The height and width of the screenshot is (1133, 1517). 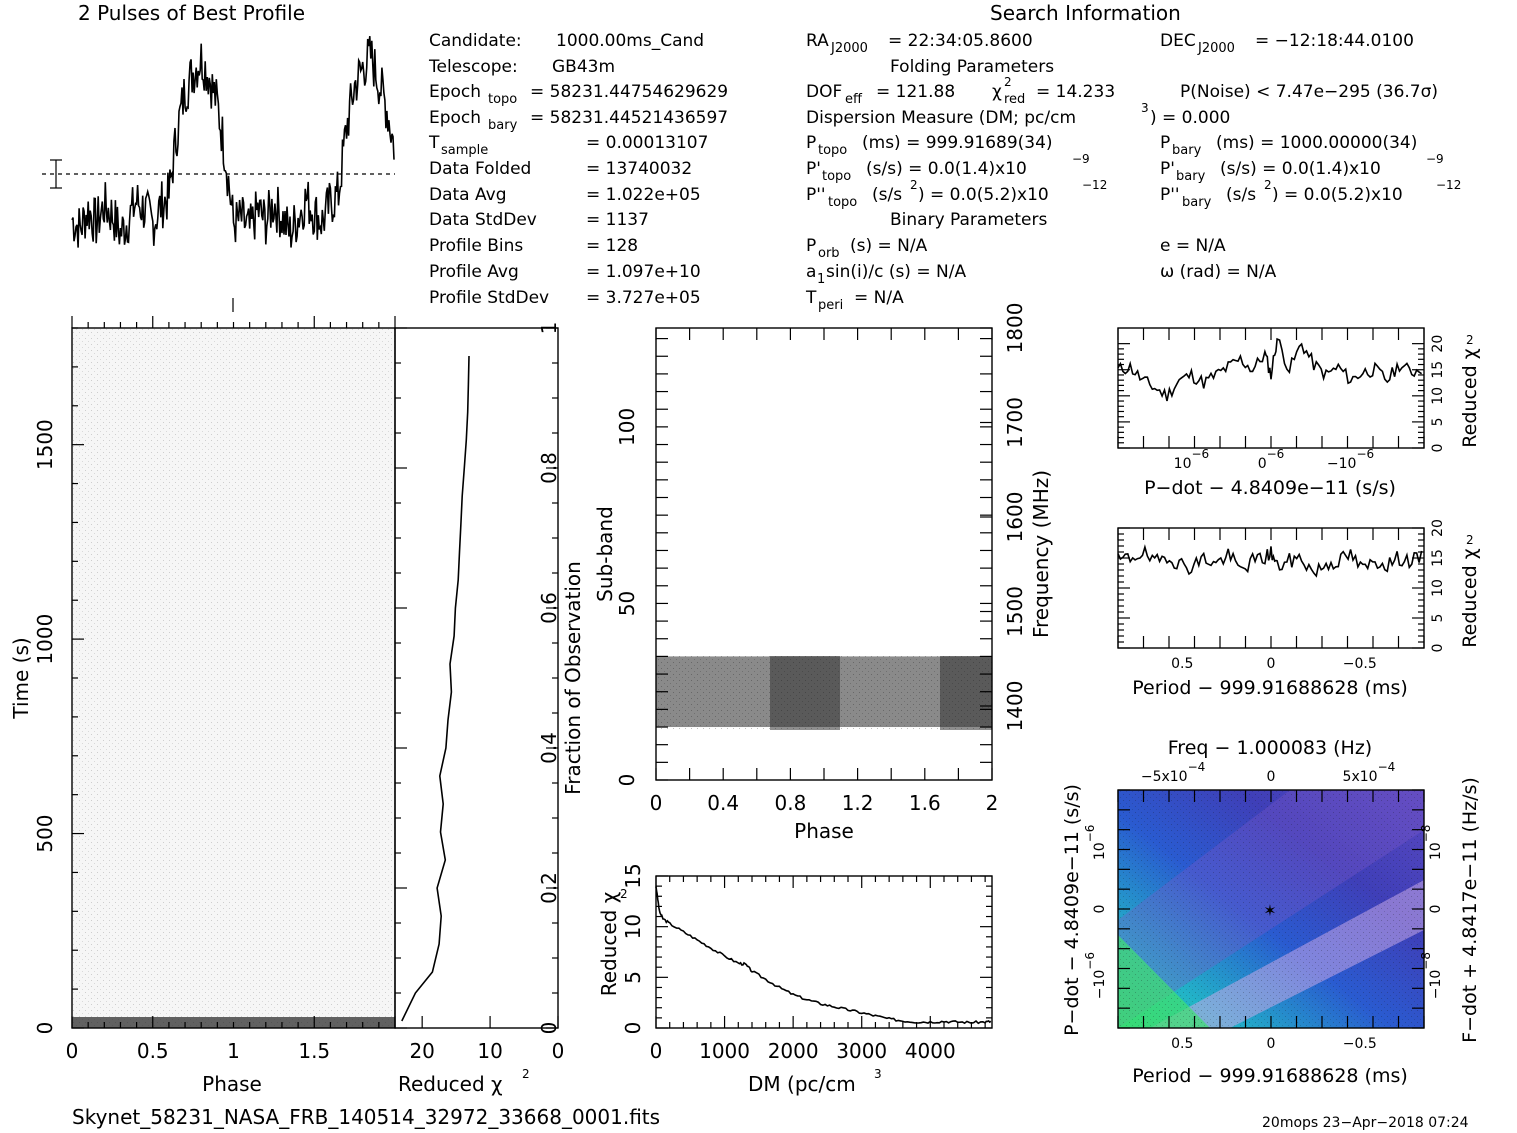 What do you see at coordinates (896, 272) in the screenshot?
I see `a1-value: sin(i)/c (s) = N/A` at bounding box center [896, 272].